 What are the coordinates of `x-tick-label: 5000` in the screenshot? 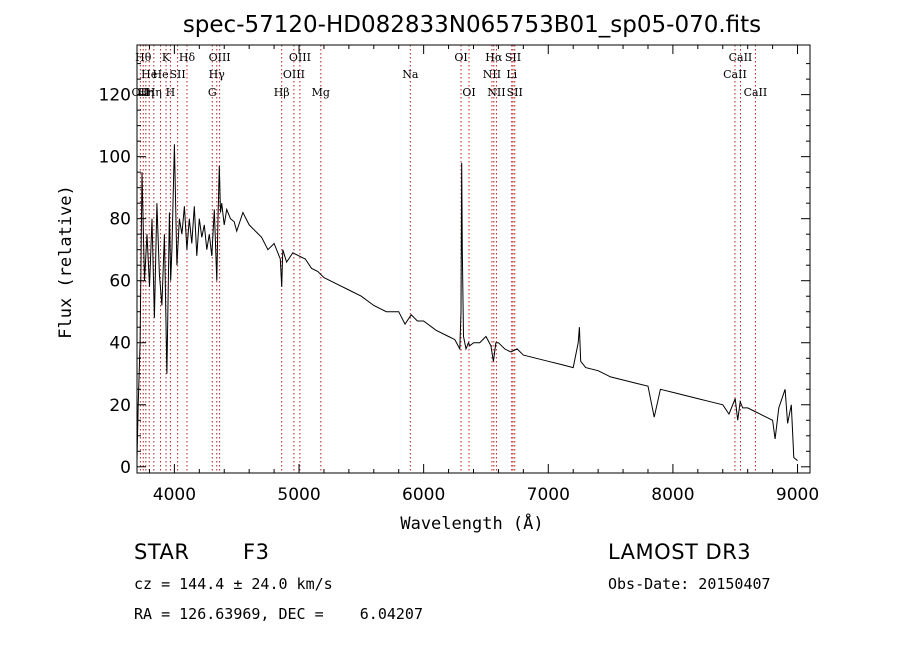 It's located at (298, 495).